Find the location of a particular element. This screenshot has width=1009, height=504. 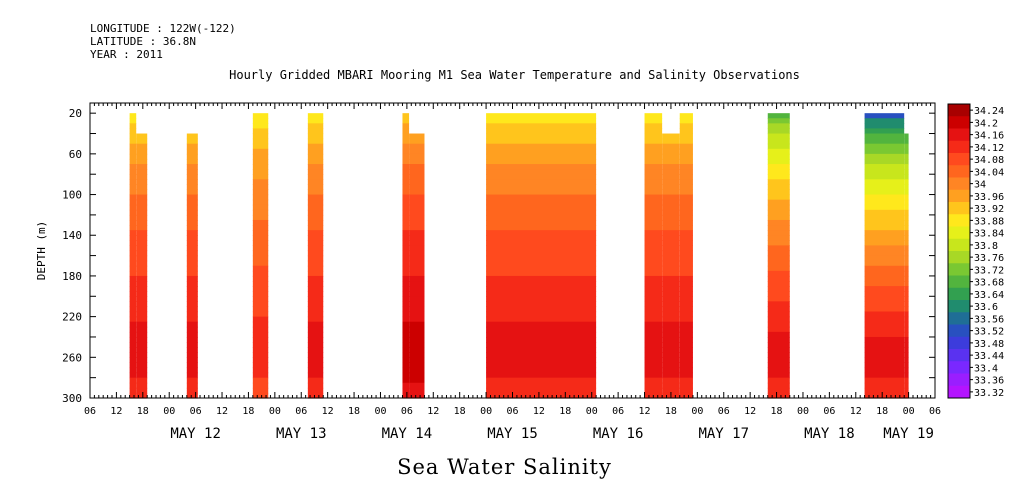

colorbar-swatch is located at coordinates (959, 282).